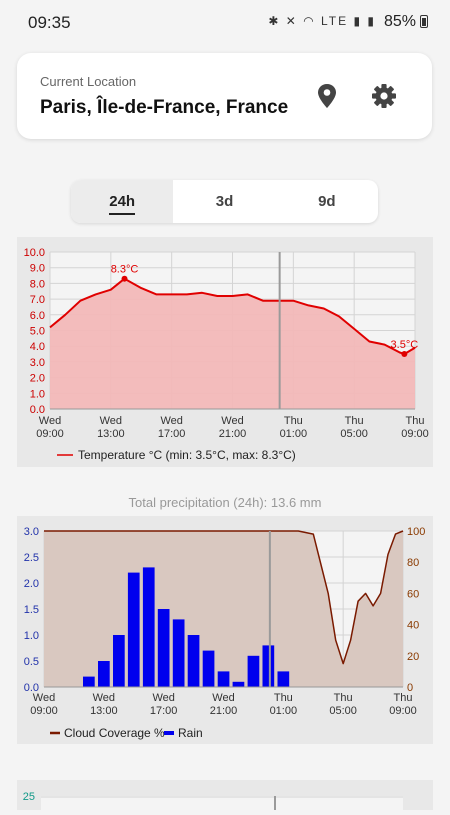 The height and width of the screenshot is (815, 450). Describe the element at coordinates (37, 332) in the screenshot. I see `y-tick-label: 5.0` at that location.